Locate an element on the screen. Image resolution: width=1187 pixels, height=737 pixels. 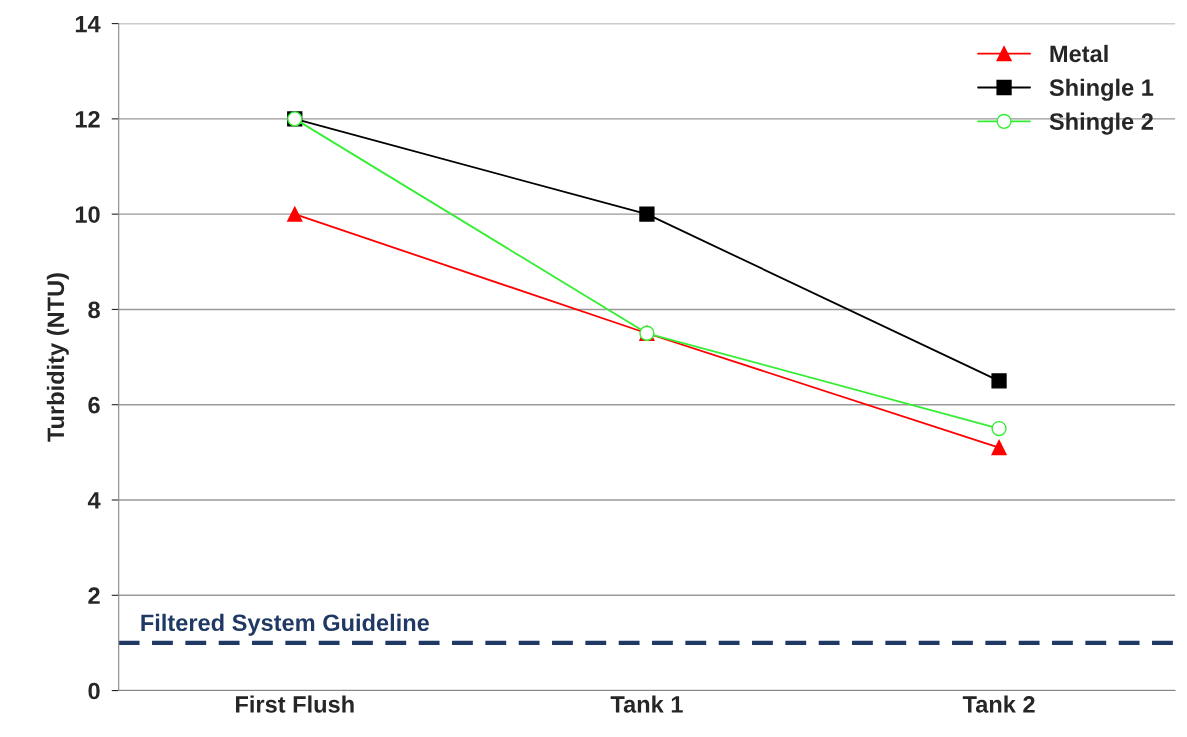
x-tick-label: First Flush is located at coordinates (295, 704).